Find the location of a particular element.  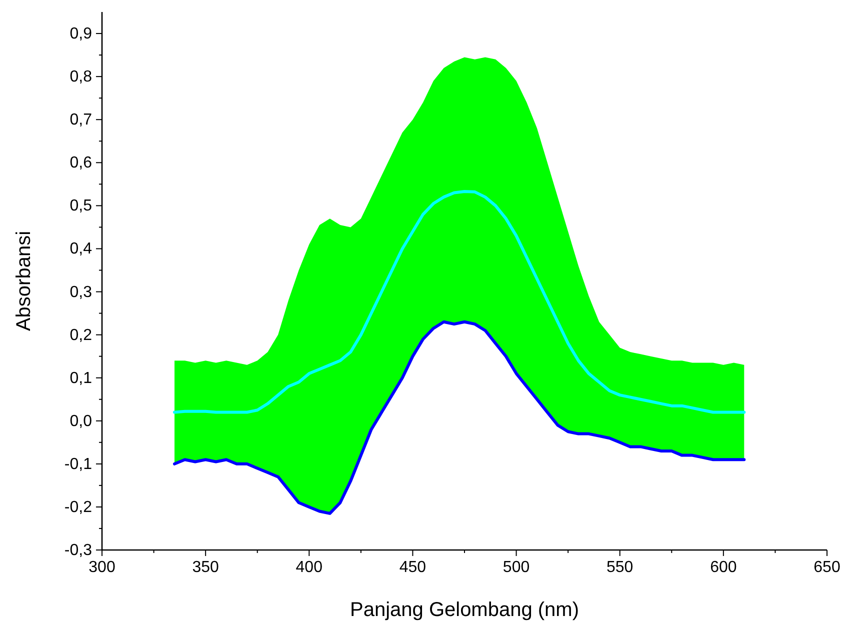

y-tick-label: 0,4 is located at coordinates (81, 249).